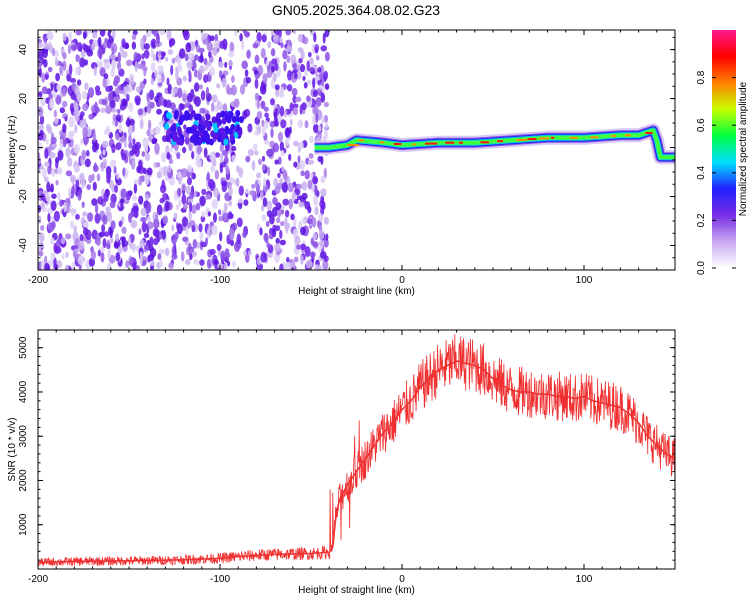 The width and height of the screenshot is (750, 600). I want to click on y-axis-label: SNR (10 * v/v), so click(12, 450).